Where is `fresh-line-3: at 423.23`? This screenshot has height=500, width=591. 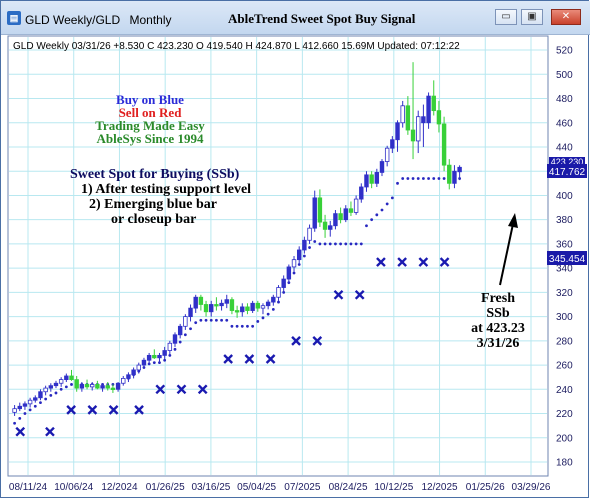 fresh-line-3: at 423.23 is located at coordinates (498, 328).